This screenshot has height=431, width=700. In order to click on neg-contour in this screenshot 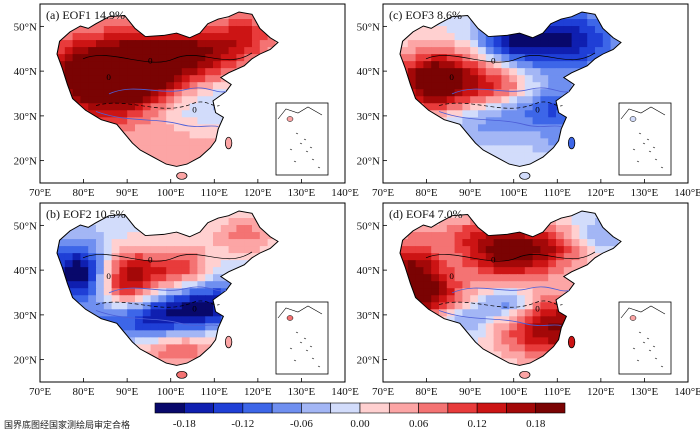, I will do `click(157, 304)`.